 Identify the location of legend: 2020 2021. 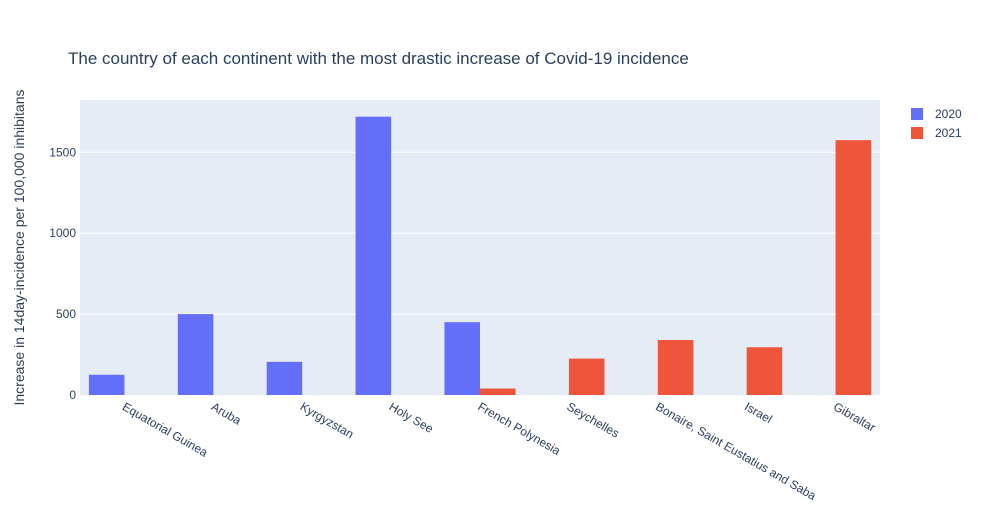
(936, 123).